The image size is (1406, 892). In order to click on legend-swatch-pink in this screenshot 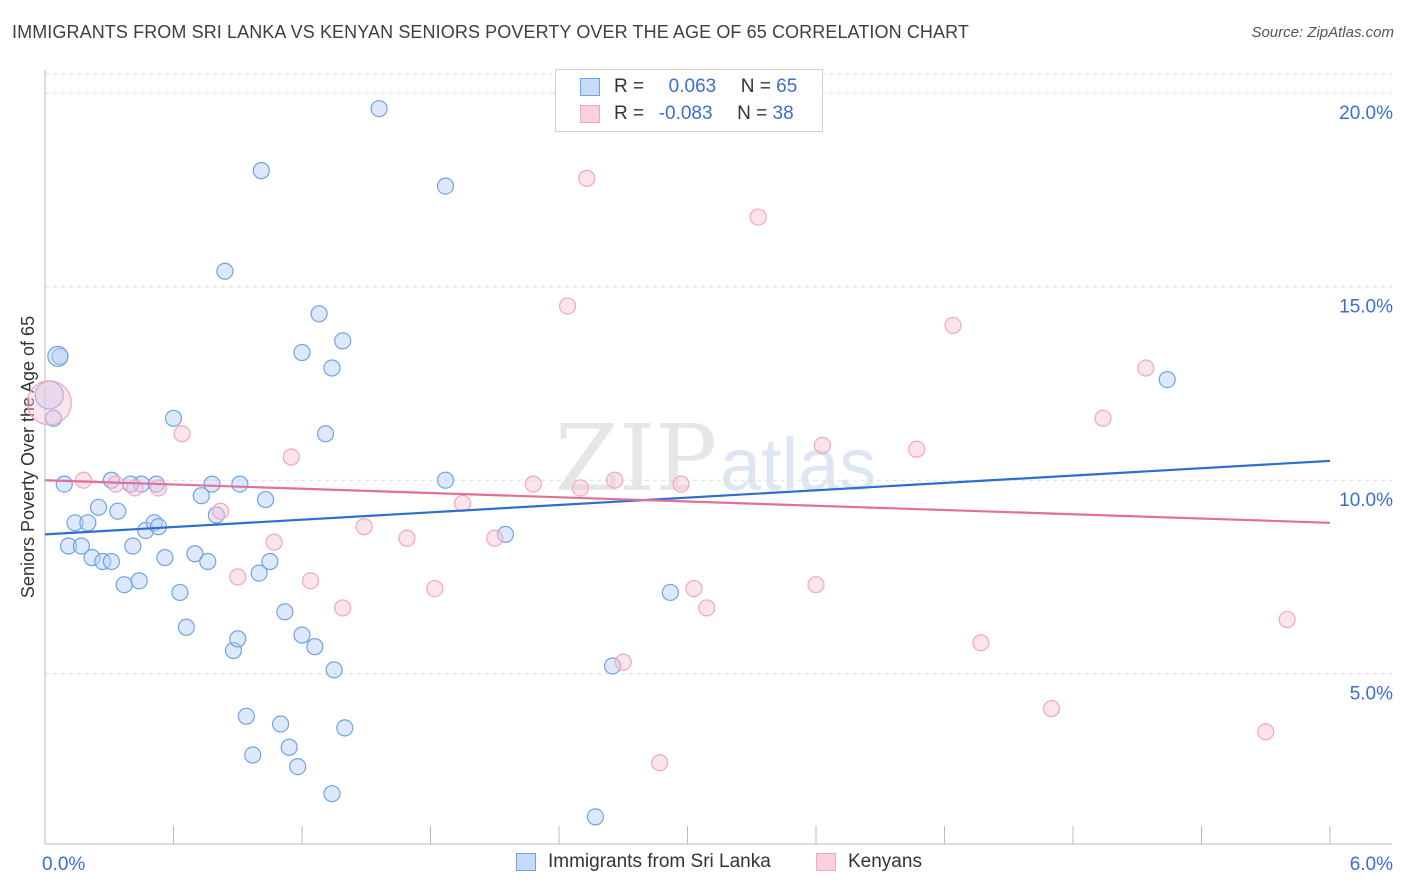, I will do `click(590, 114)`.